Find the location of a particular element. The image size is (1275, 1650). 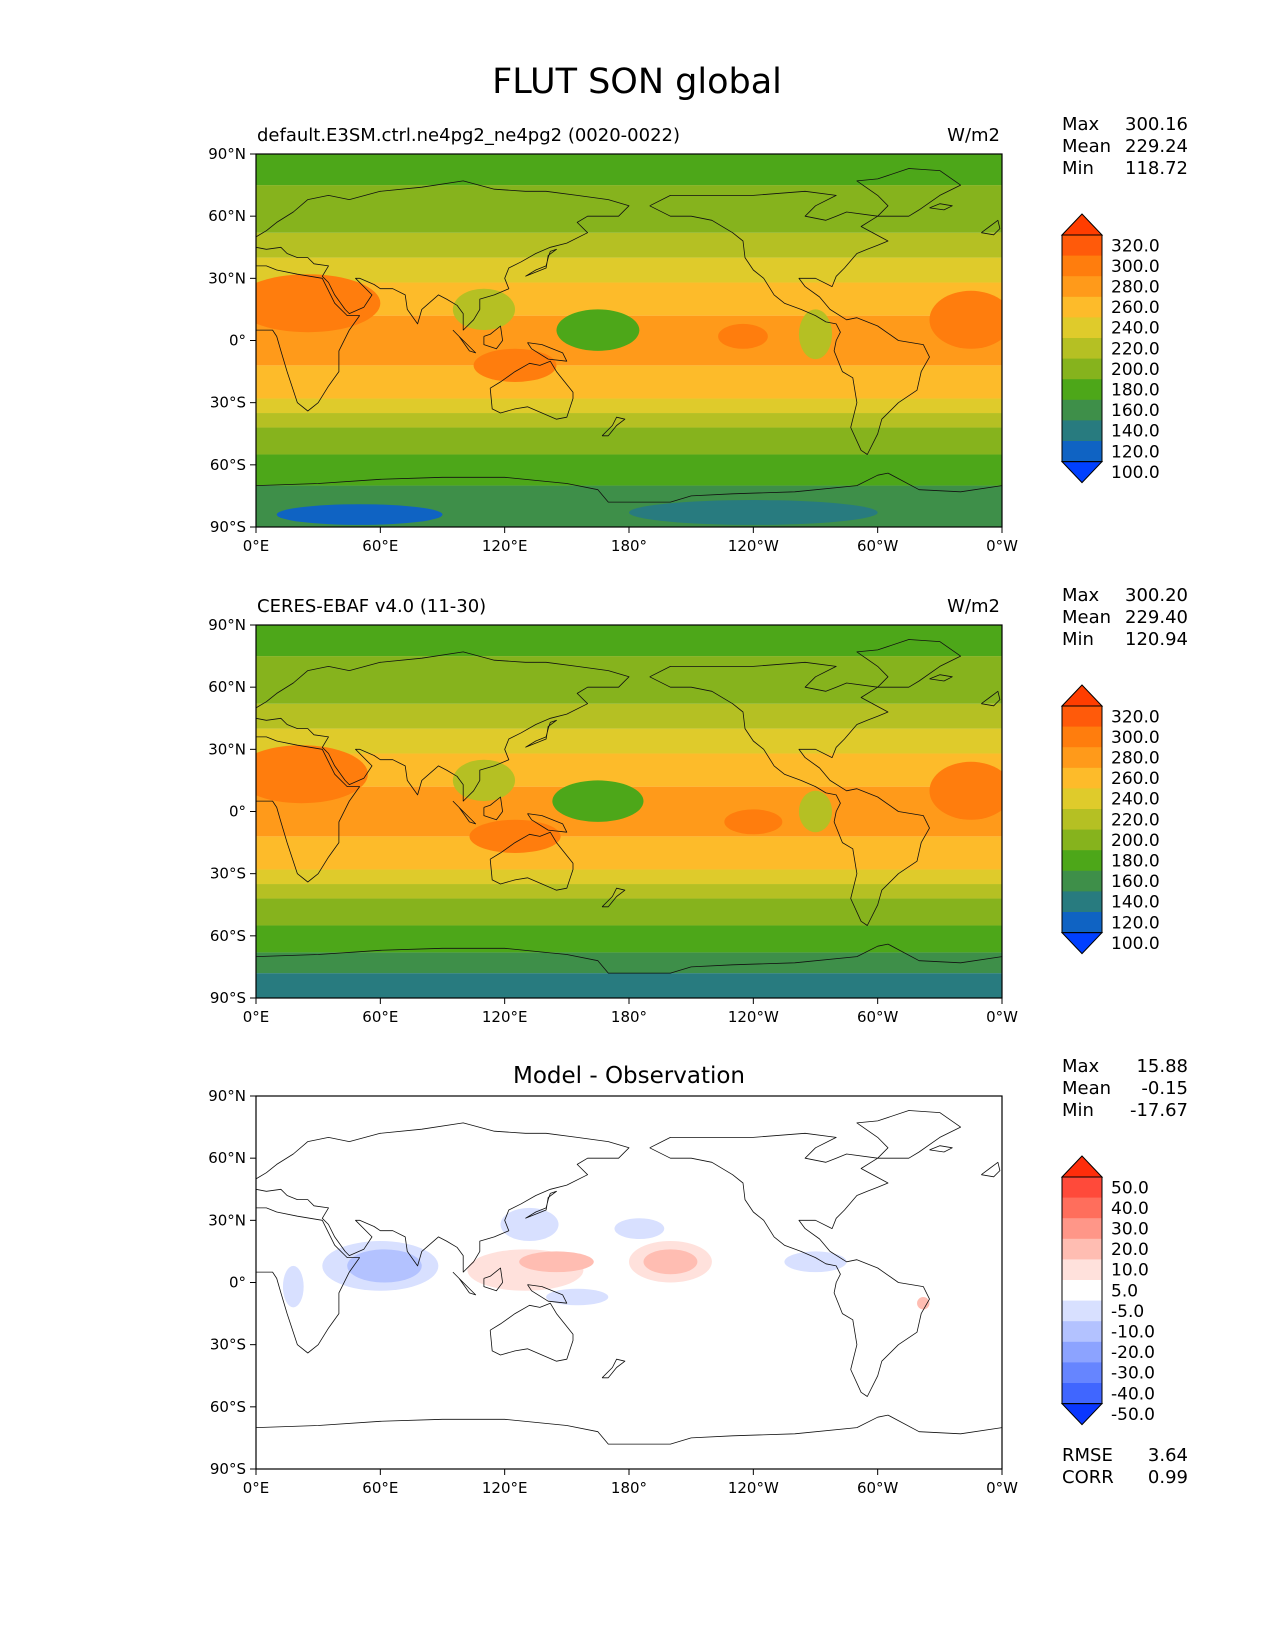

colorbar-label: -40.0 is located at coordinates (1133, 1394).